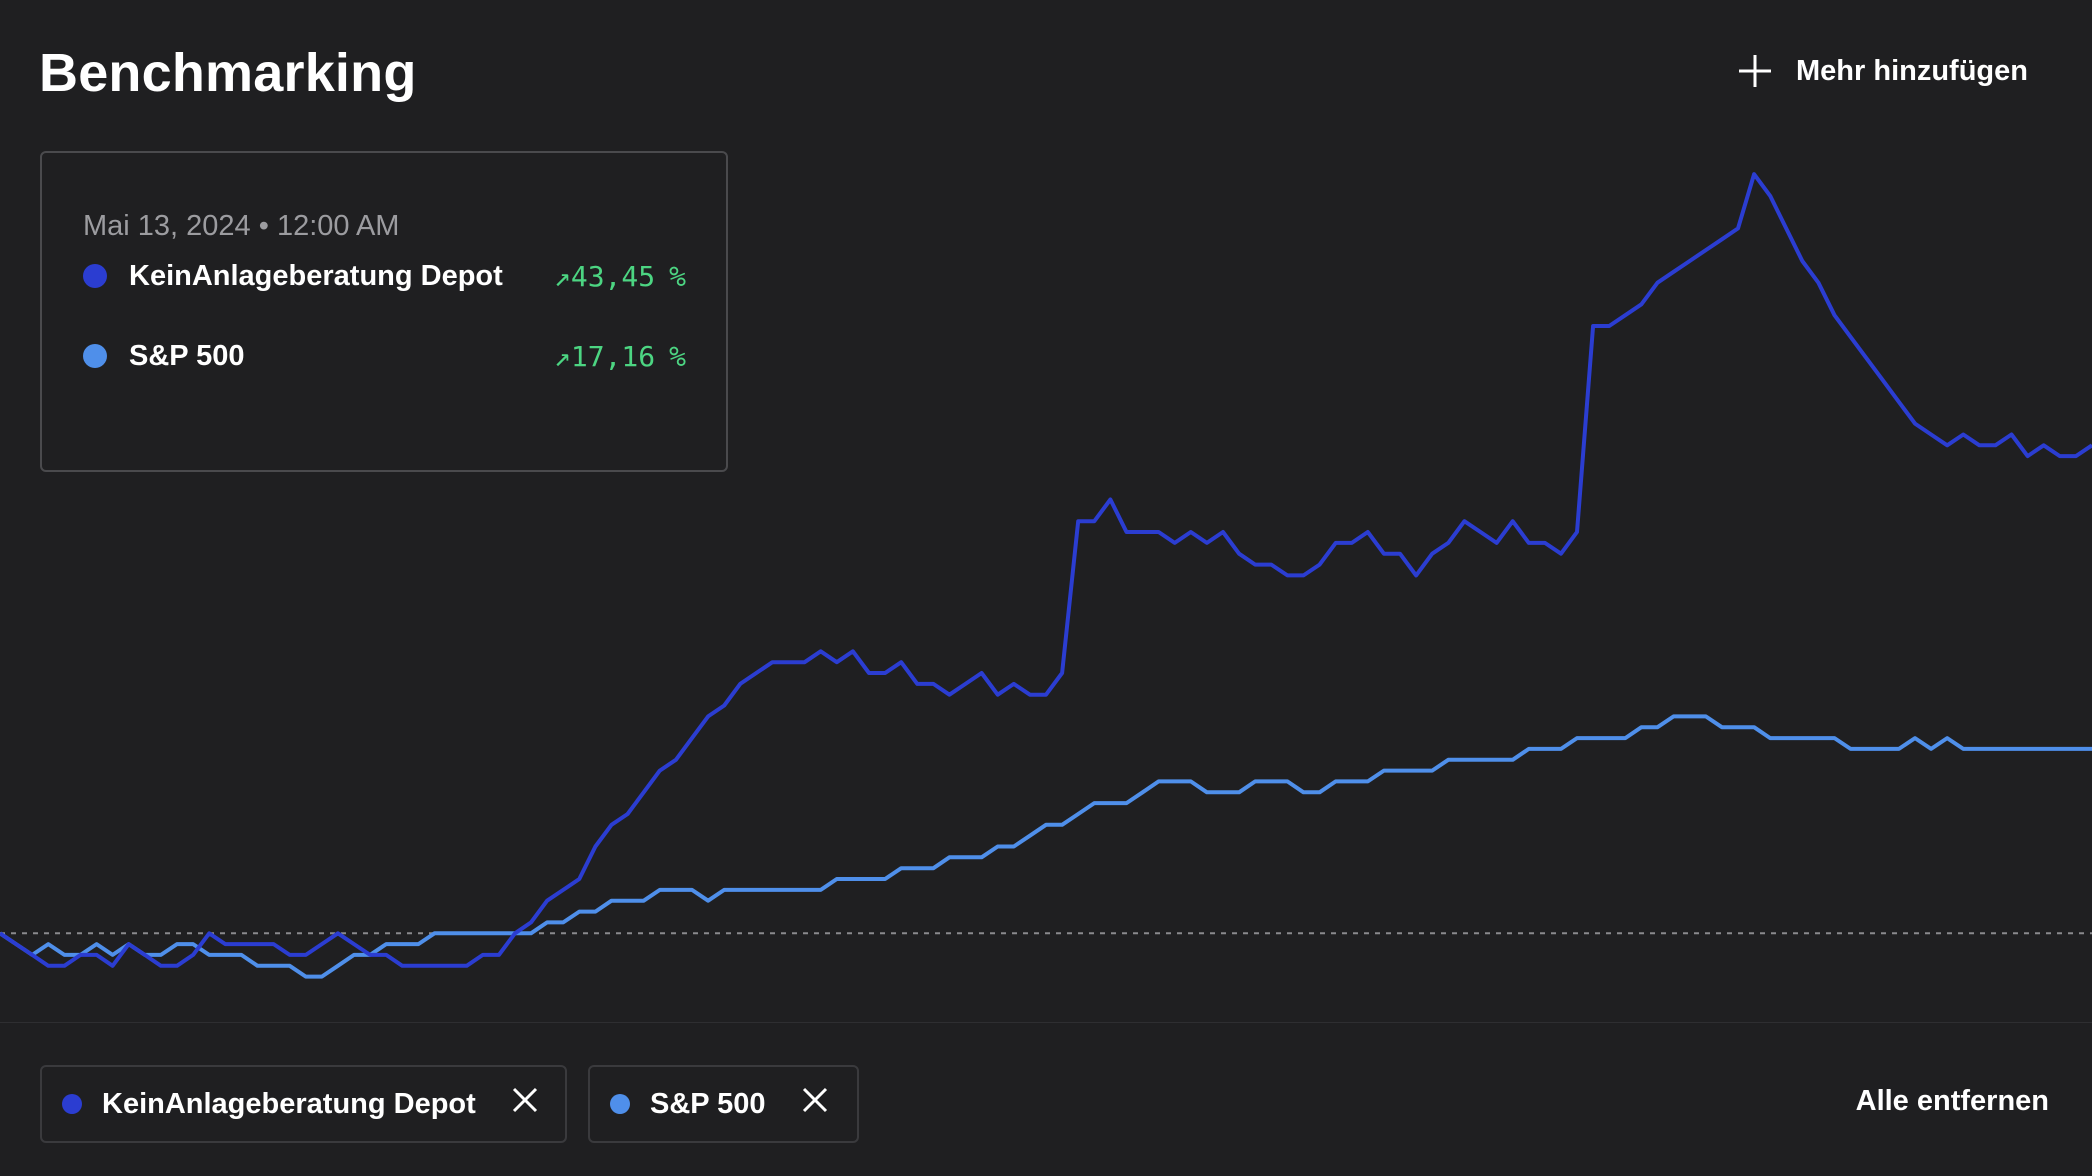 Image resolution: width=2092 pixels, height=1176 pixels. What do you see at coordinates (316, 275) in the screenshot?
I see `tooltip-series-name: KeinAnlageberatung Depot` at bounding box center [316, 275].